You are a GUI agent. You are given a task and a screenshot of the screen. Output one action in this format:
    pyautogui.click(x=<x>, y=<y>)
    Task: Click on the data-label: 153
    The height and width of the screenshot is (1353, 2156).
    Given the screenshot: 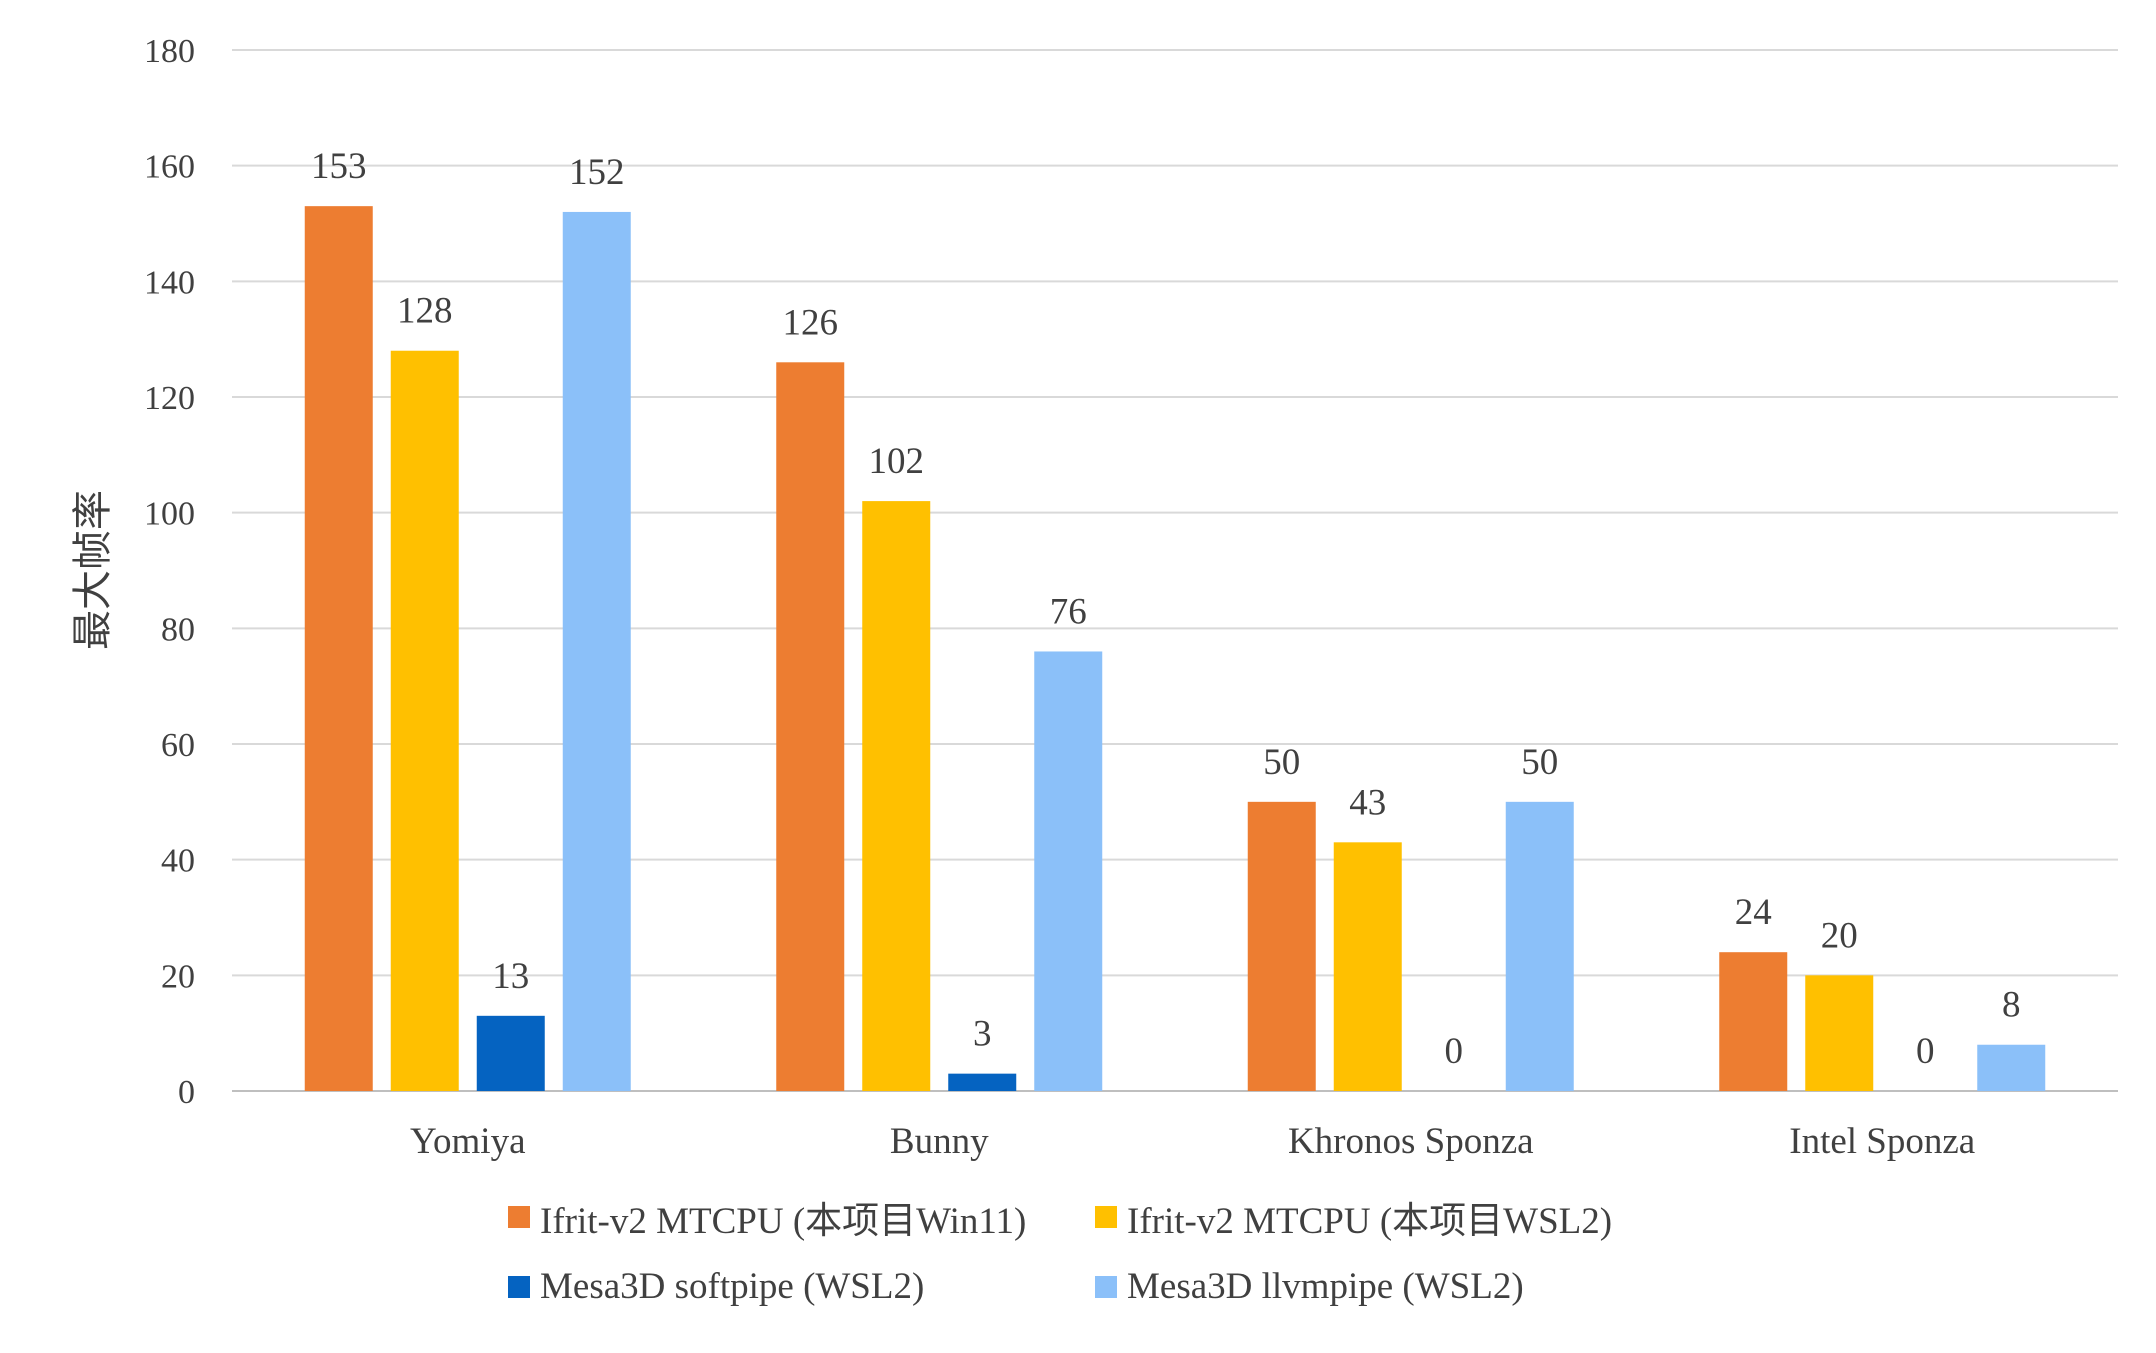 What is the action you would take?
    pyautogui.click(x=339, y=166)
    